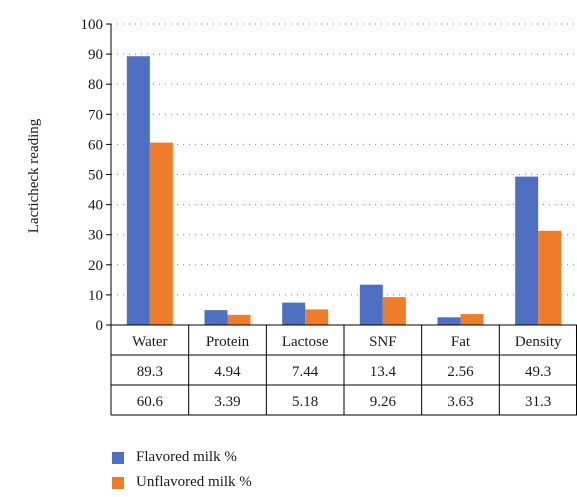 Image resolution: width=577 pixels, height=497 pixels. What do you see at coordinates (95, 176) in the screenshot?
I see `y-tick-label: 50` at bounding box center [95, 176].